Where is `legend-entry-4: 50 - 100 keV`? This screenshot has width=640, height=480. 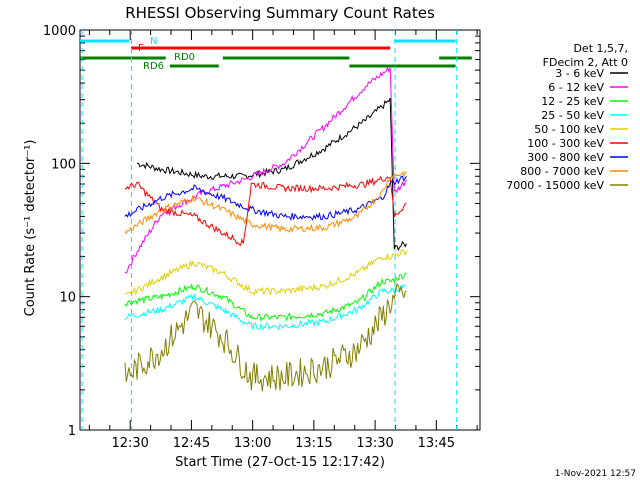
legend-entry-4: 50 - 100 keV is located at coordinates (569, 129).